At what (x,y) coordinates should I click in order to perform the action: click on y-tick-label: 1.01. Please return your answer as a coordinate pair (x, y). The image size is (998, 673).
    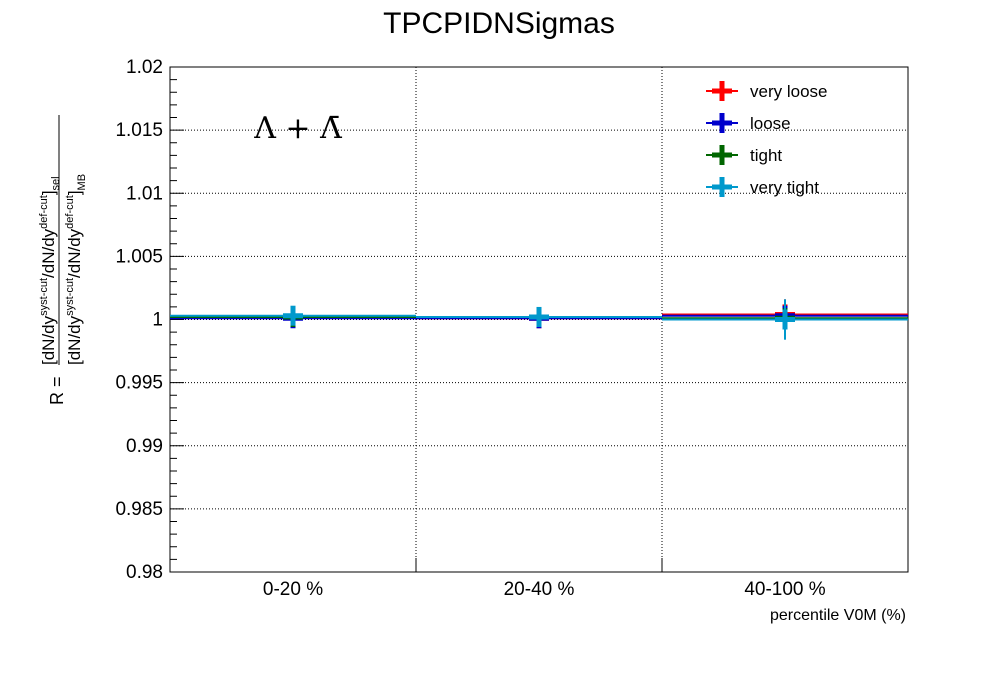
    Looking at the image, I should click on (144, 193).